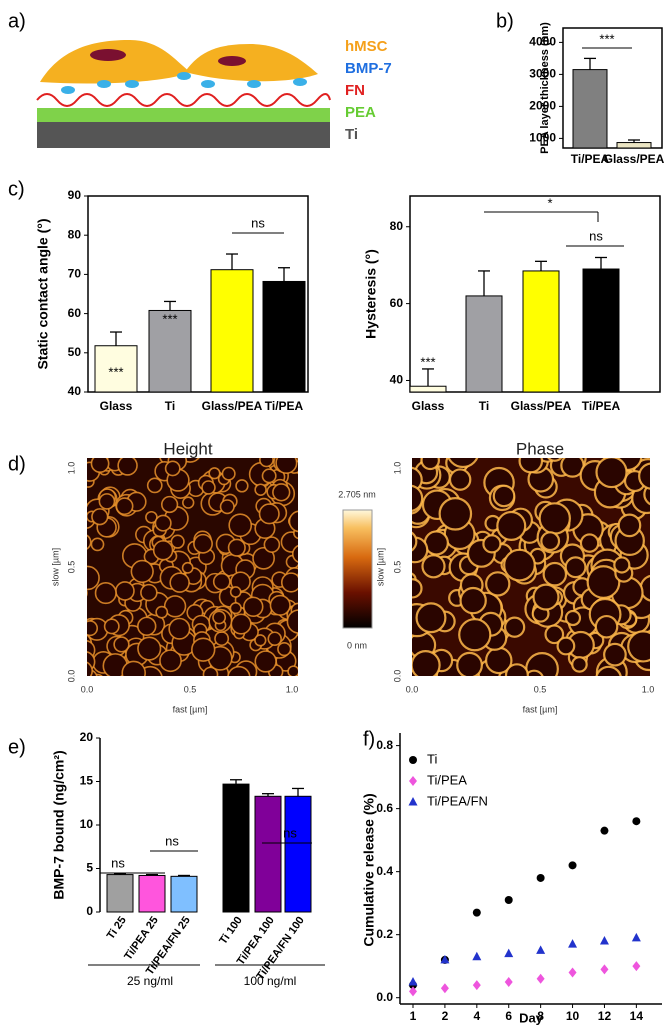 This screenshot has height=1026, width=666. I want to click on x-tick-label: 10, so click(573, 1016).